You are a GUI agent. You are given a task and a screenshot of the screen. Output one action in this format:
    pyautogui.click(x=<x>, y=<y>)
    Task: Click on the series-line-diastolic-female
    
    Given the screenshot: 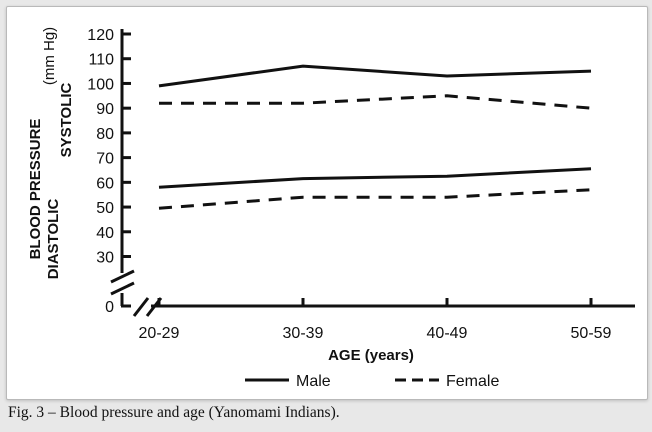 What is the action you would take?
    pyautogui.click(x=375, y=199)
    